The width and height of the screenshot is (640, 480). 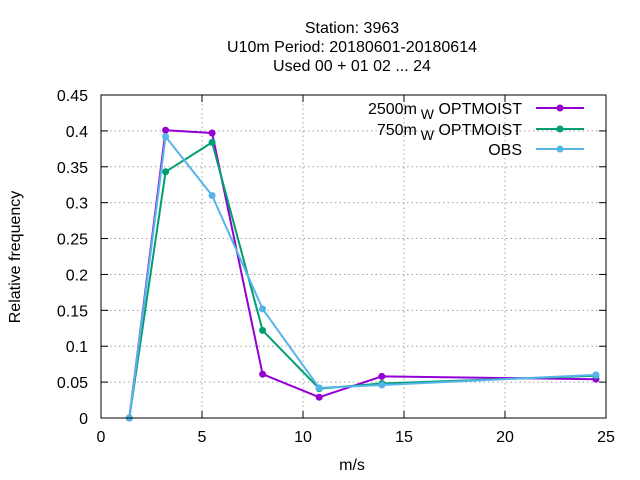 I want to click on y-tick-label: 0.2, so click(x=77, y=275).